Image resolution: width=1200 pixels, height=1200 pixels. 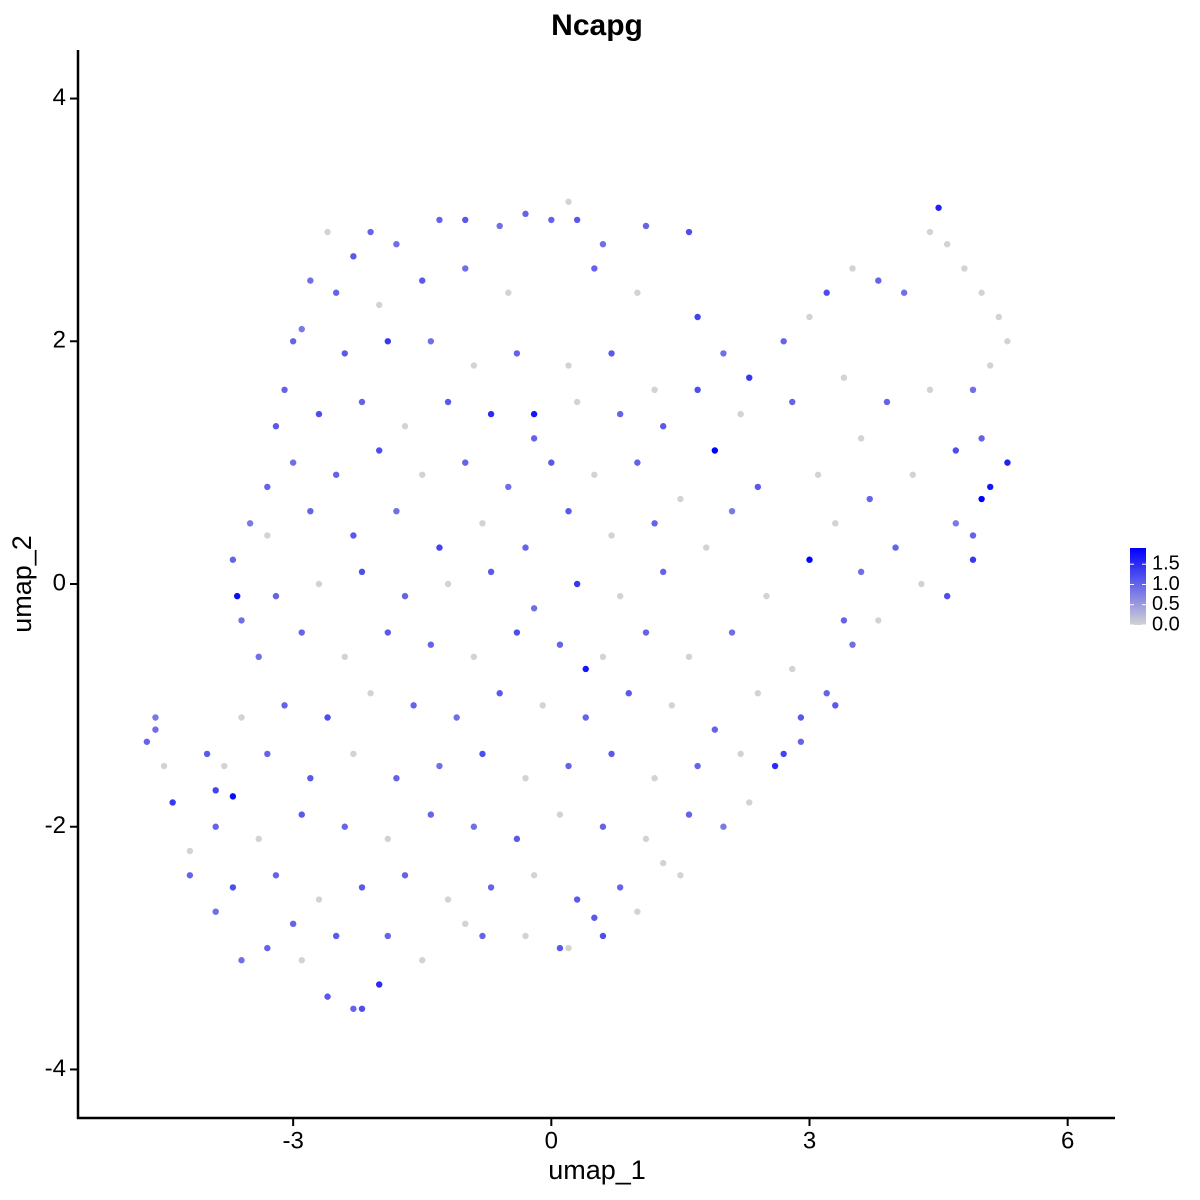 I want to click on colorbar-tick-label: 1.5, so click(x=1166, y=563).